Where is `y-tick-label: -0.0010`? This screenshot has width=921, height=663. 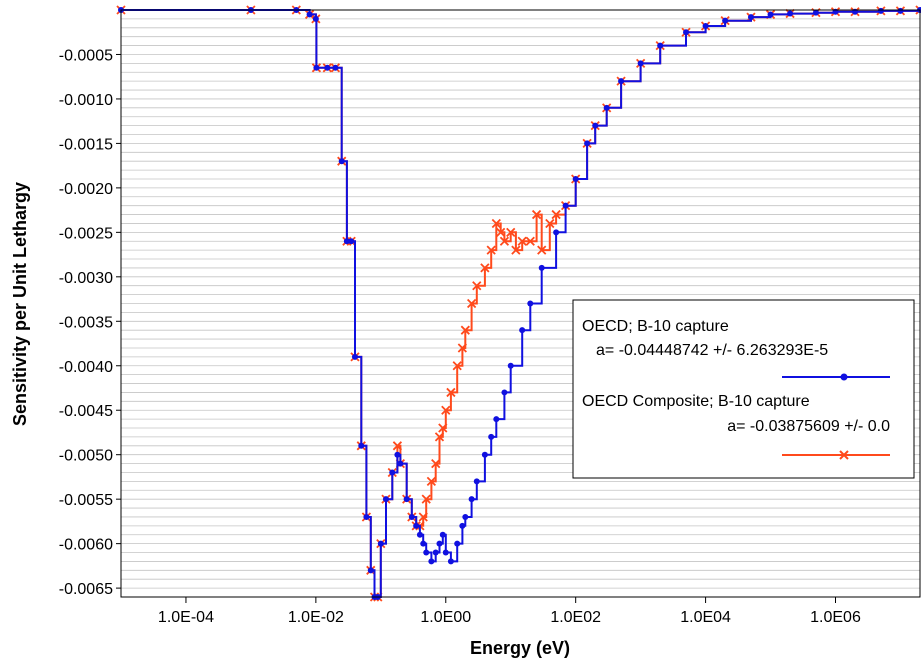 y-tick-label: -0.0010 is located at coordinates (86, 100).